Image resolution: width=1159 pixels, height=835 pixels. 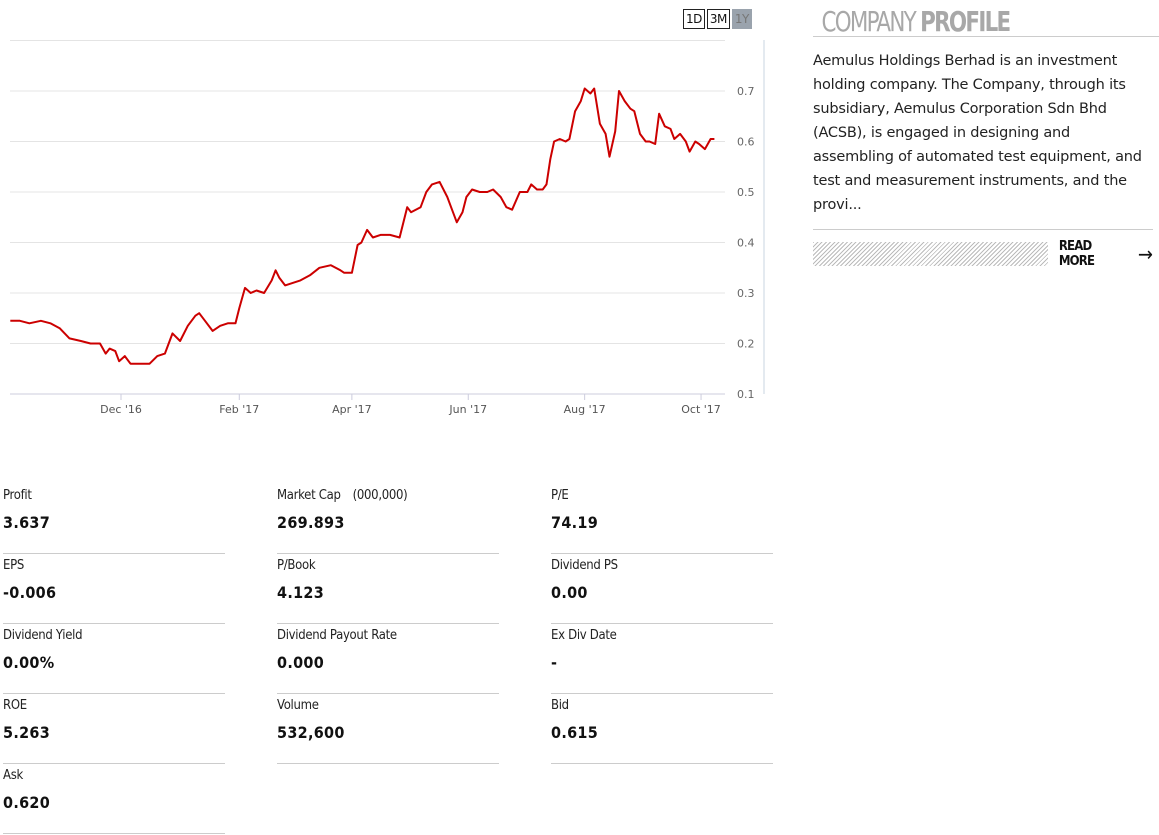 I want to click on read-more-link: READ MORE, so click(x=1076, y=254).